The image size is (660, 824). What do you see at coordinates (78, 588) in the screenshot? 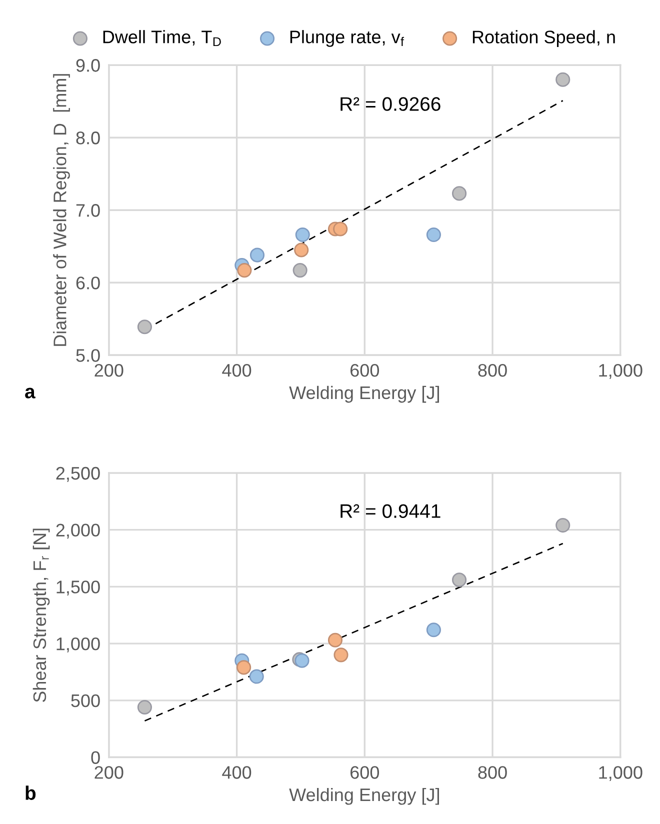
I see `y-tick-label: 1,500` at bounding box center [78, 588].